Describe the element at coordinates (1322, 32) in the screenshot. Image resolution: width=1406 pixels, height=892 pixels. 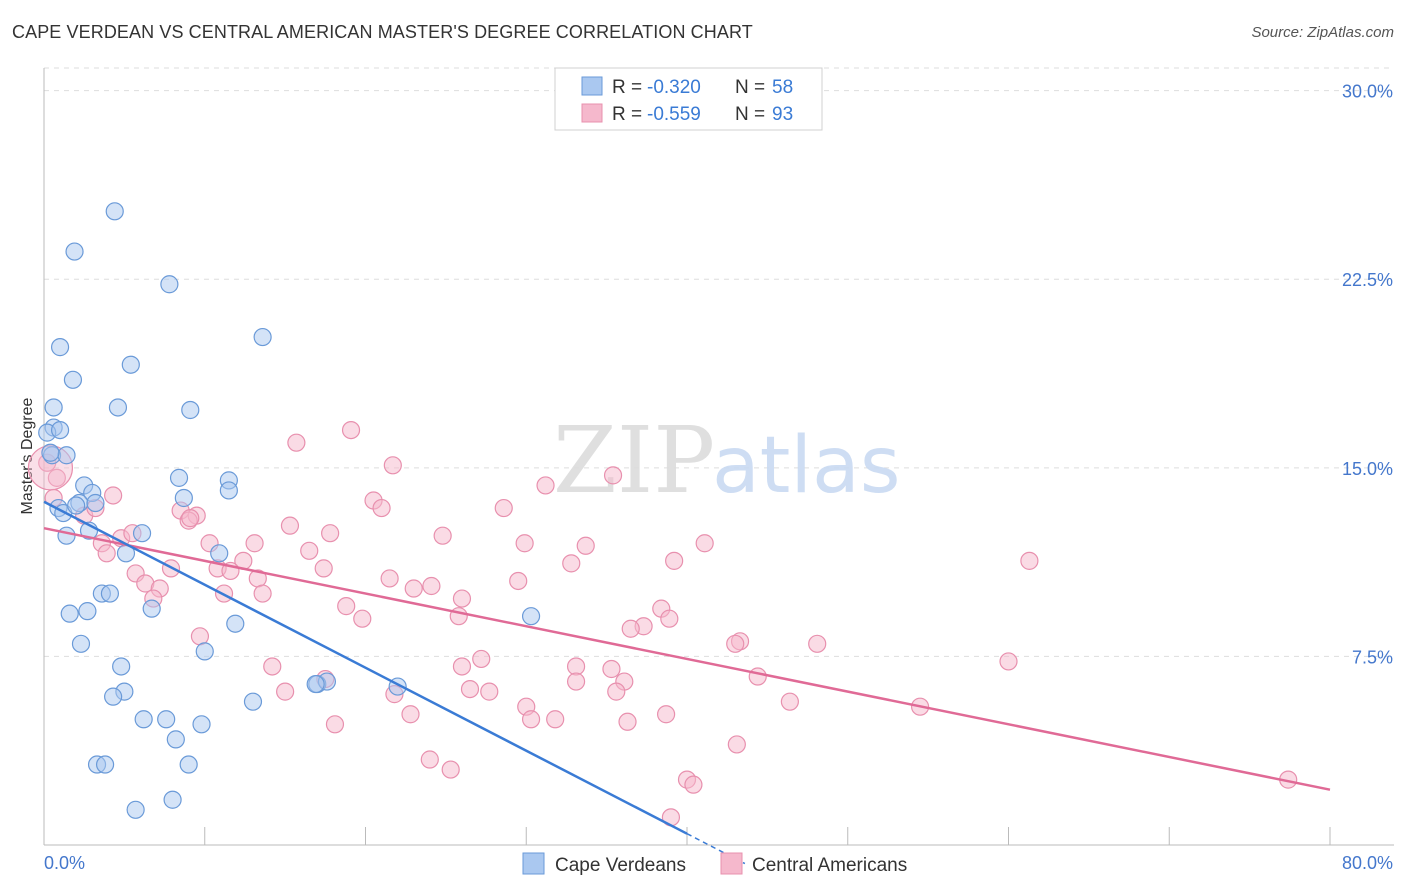
I see `source-label: Source: ZipAtlas.com` at that location.